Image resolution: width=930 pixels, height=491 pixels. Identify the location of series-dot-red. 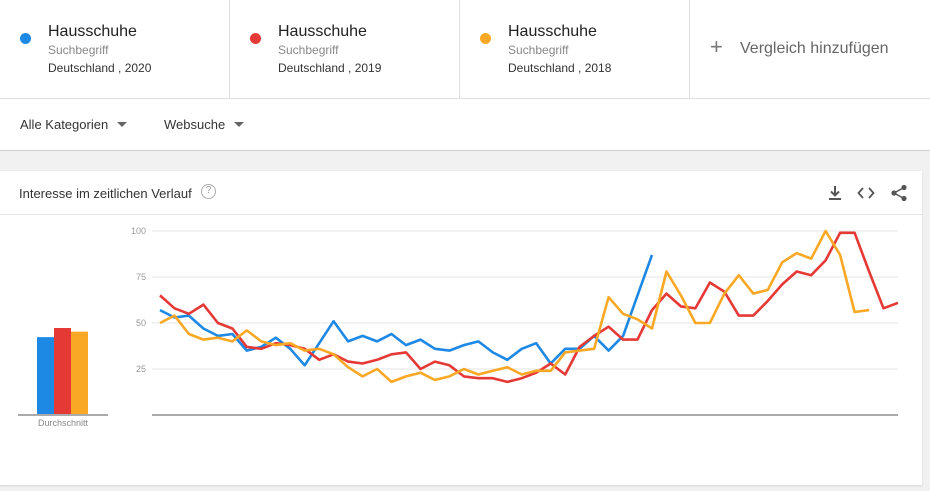
(255, 38).